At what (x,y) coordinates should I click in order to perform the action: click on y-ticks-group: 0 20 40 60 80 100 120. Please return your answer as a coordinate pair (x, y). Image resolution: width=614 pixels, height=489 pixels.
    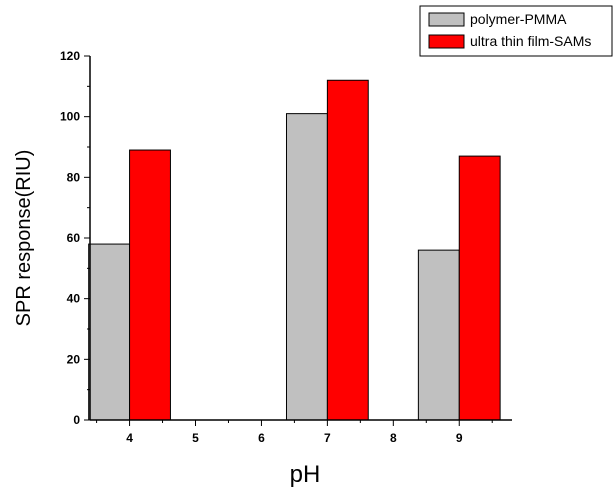
    Looking at the image, I should click on (75, 238).